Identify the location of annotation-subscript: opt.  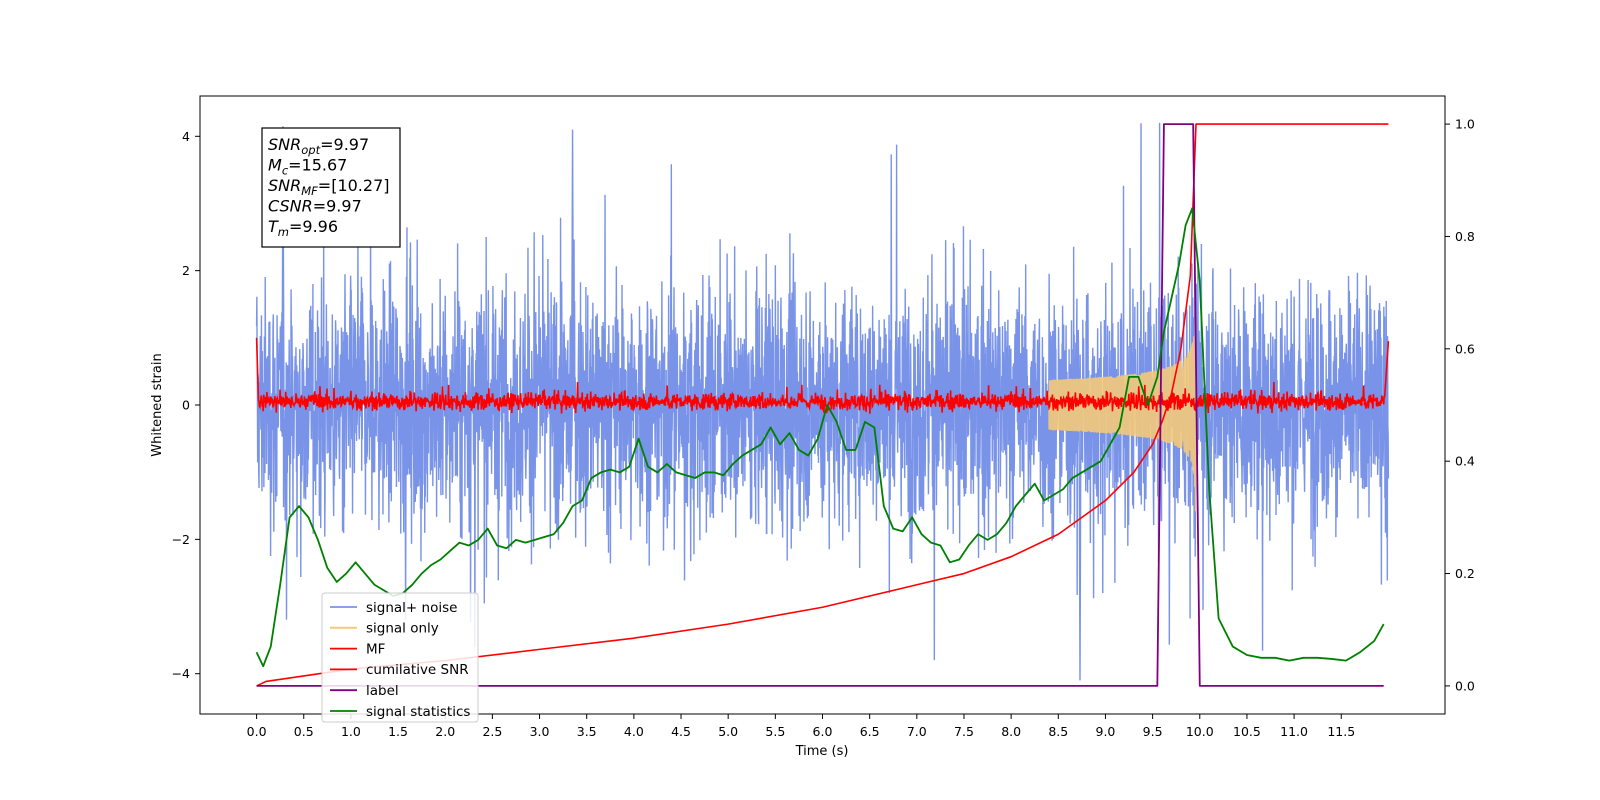
(310, 150).